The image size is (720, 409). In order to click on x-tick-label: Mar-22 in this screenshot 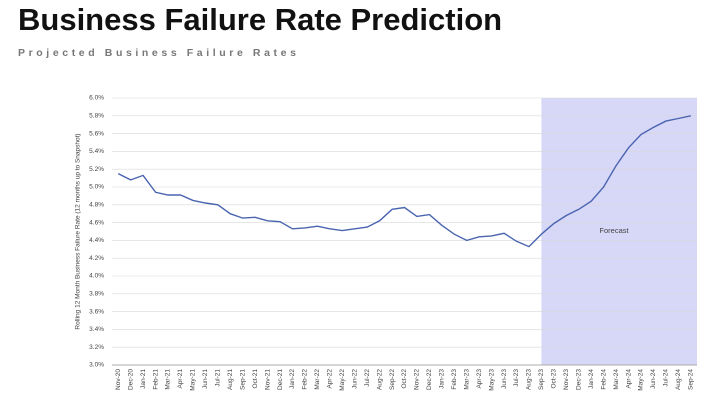, I will do `click(317, 379)`.